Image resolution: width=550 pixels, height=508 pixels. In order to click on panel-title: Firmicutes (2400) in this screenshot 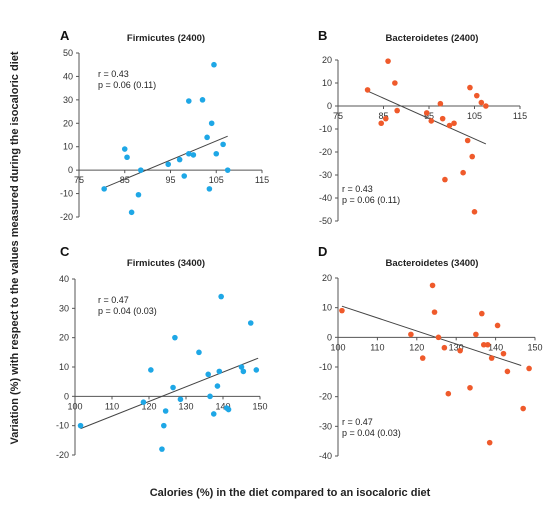, I will do `click(166, 38)`.